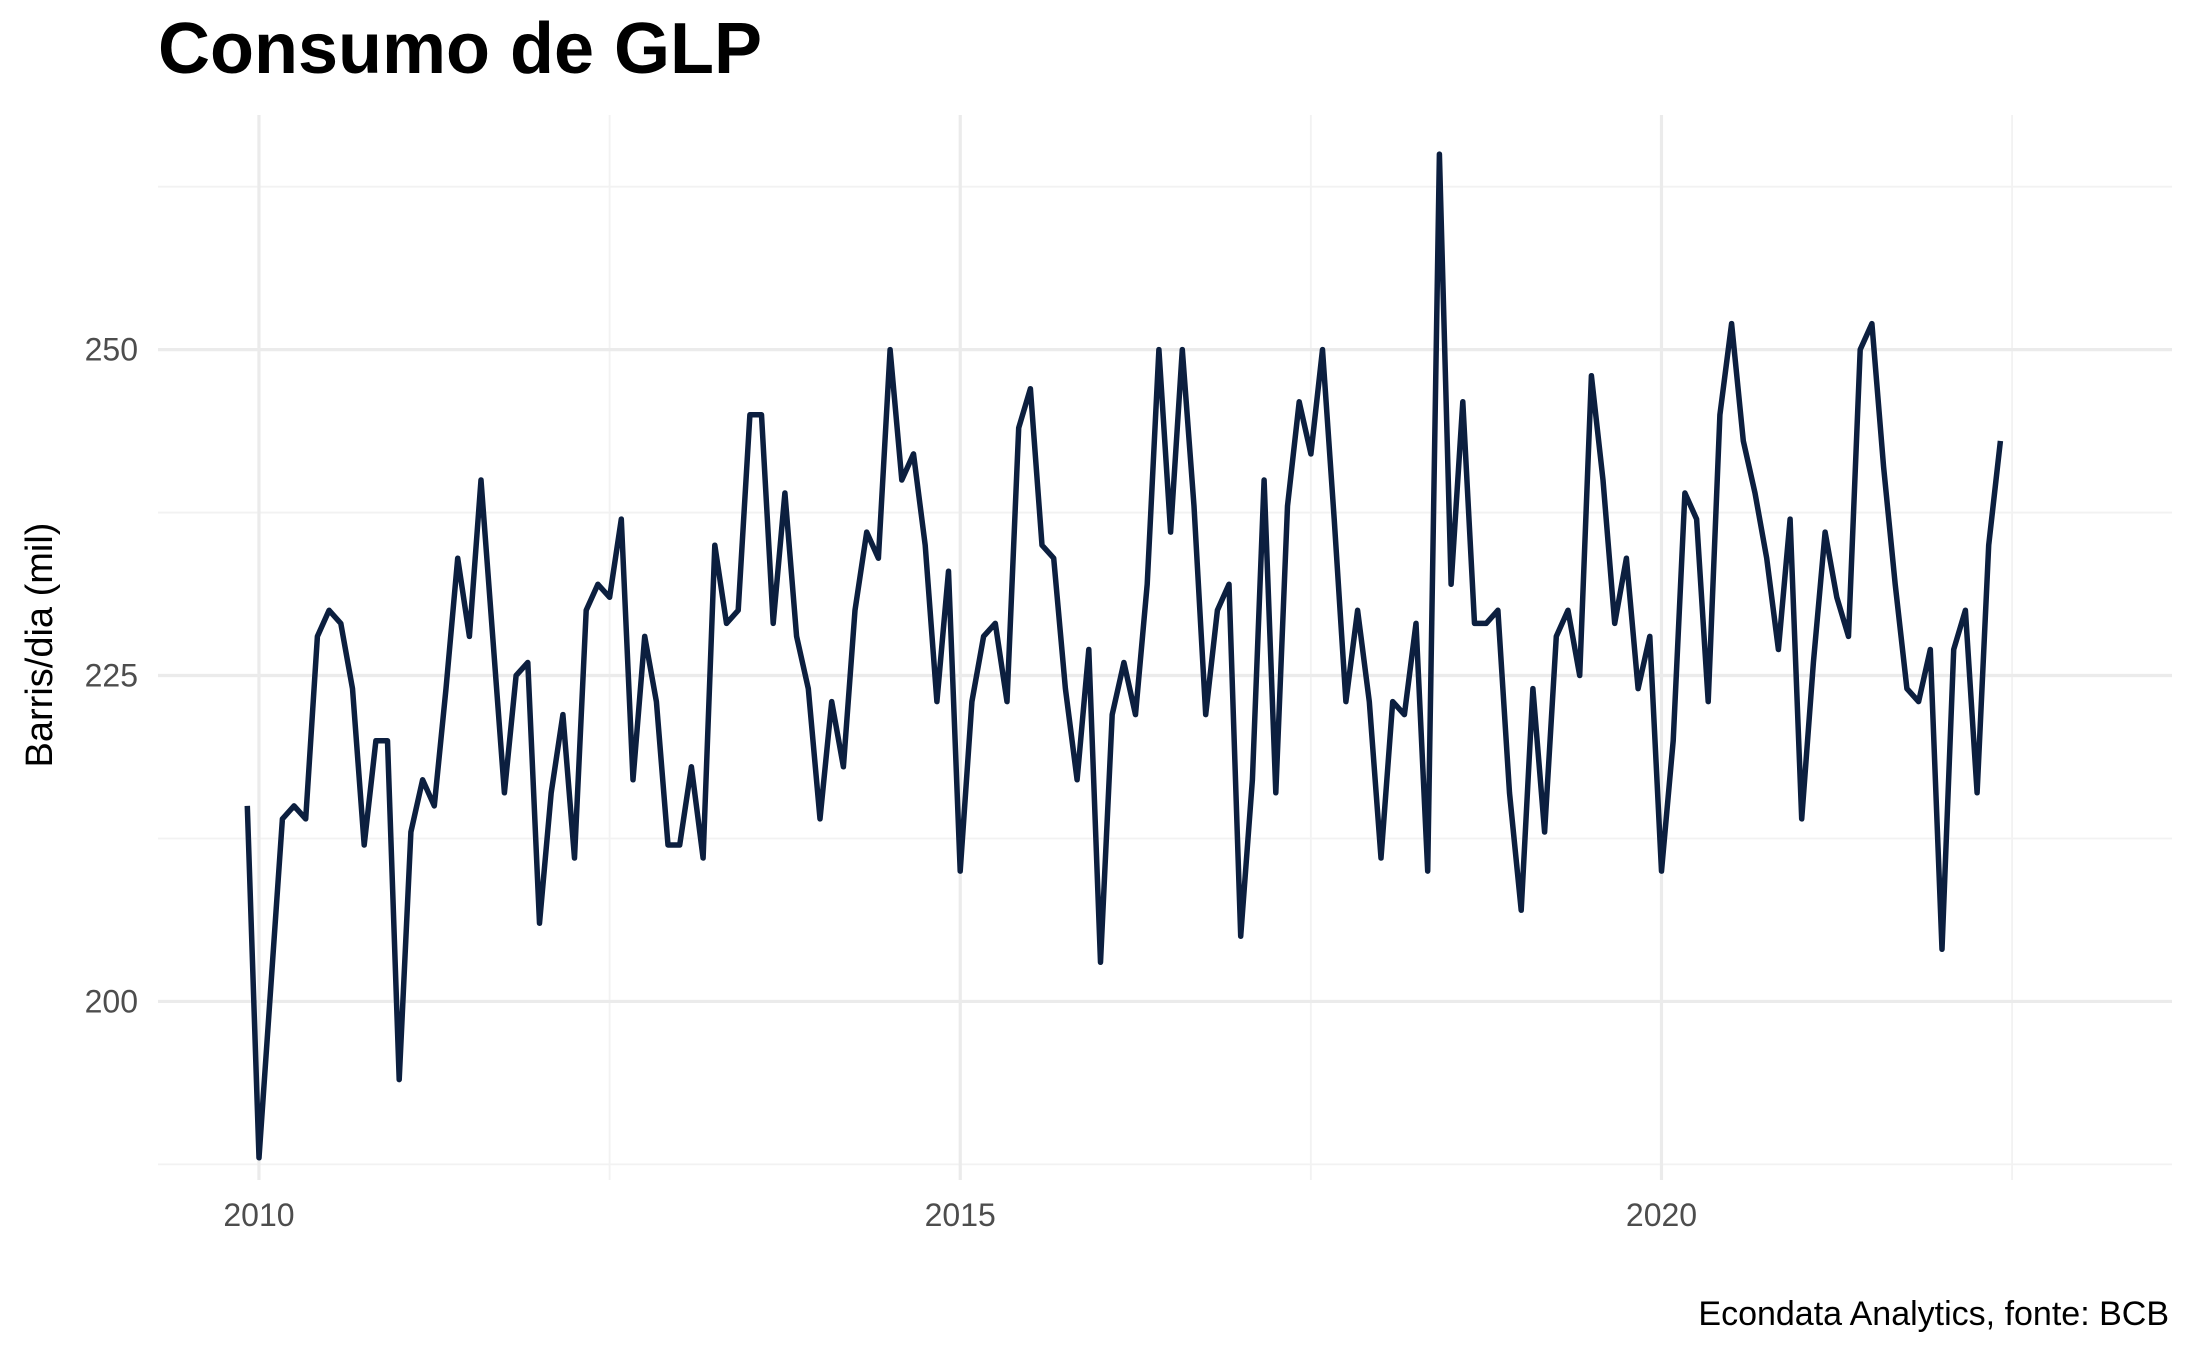  What do you see at coordinates (460, 49) in the screenshot?
I see `chart-title: Consumo de GLP` at bounding box center [460, 49].